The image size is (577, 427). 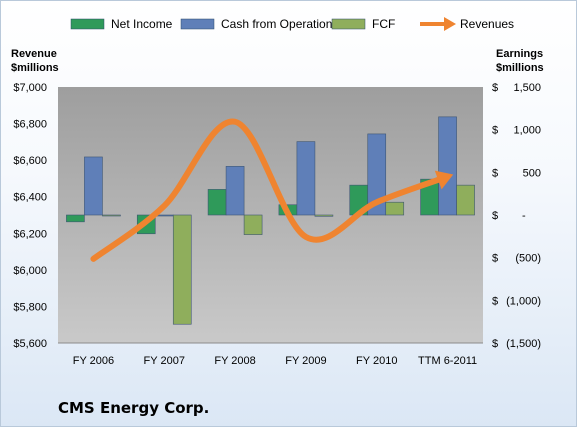 What do you see at coordinates (279, 24) in the screenshot?
I see `legend-label-1: Cash from Operations` at bounding box center [279, 24].